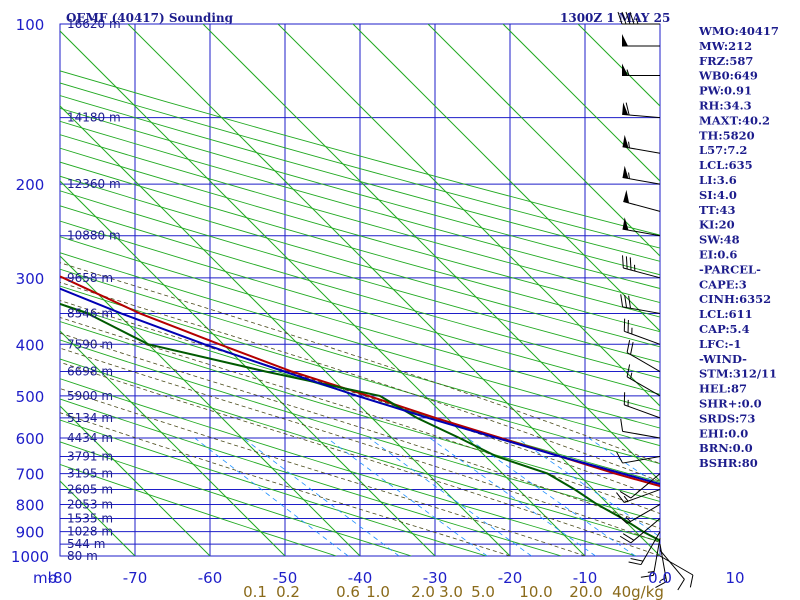 The image size is (800, 600). What do you see at coordinates (726, 165) in the screenshot?
I see `stability-index-item: LCL:635` at bounding box center [726, 165].